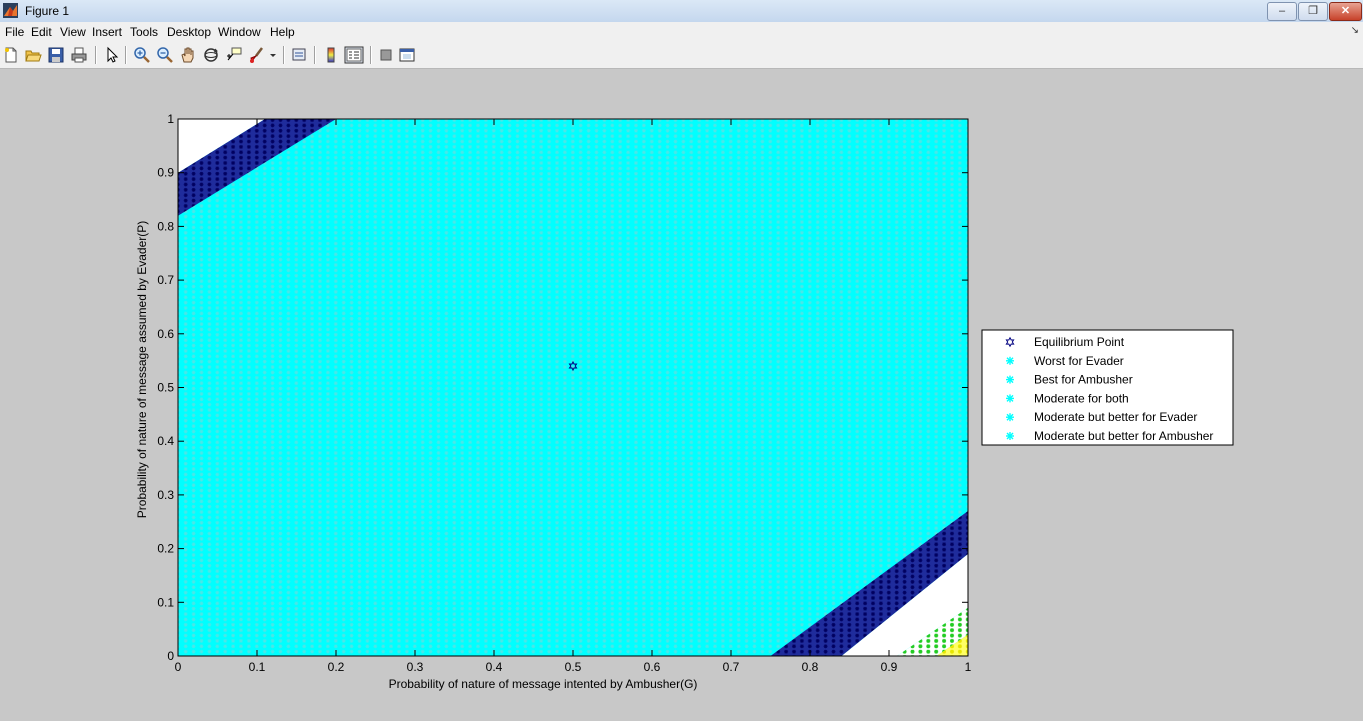 The height and width of the screenshot is (721, 1363). What do you see at coordinates (15, 32) in the screenshot?
I see `menu-file: File` at bounding box center [15, 32].